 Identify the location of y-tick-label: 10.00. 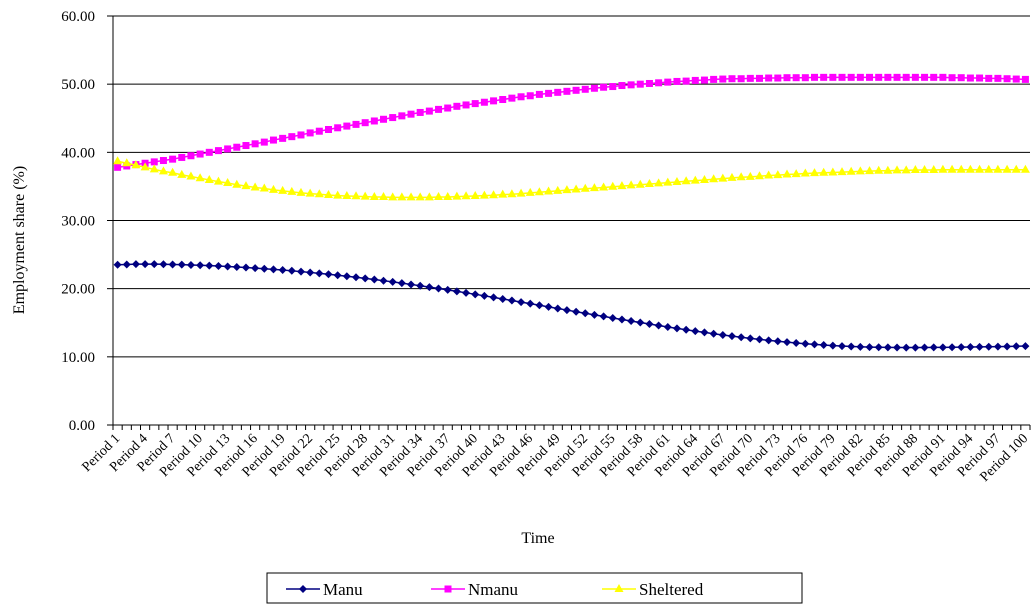
(78, 358).